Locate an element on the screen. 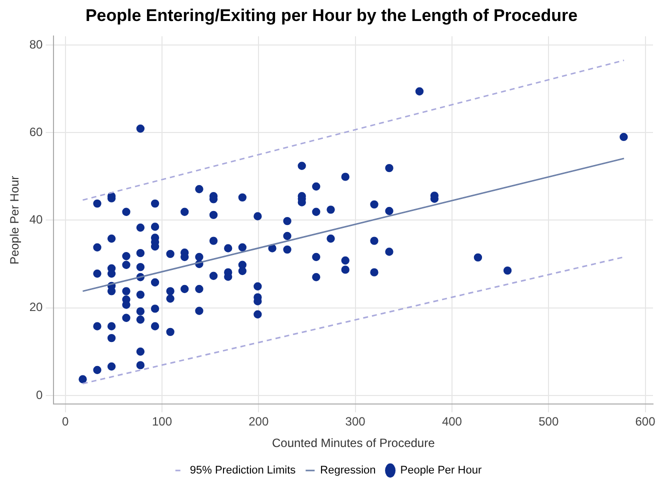 The width and height of the screenshot is (663, 494). legend-label: 95% Prediction Limits is located at coordinates (243, 470).